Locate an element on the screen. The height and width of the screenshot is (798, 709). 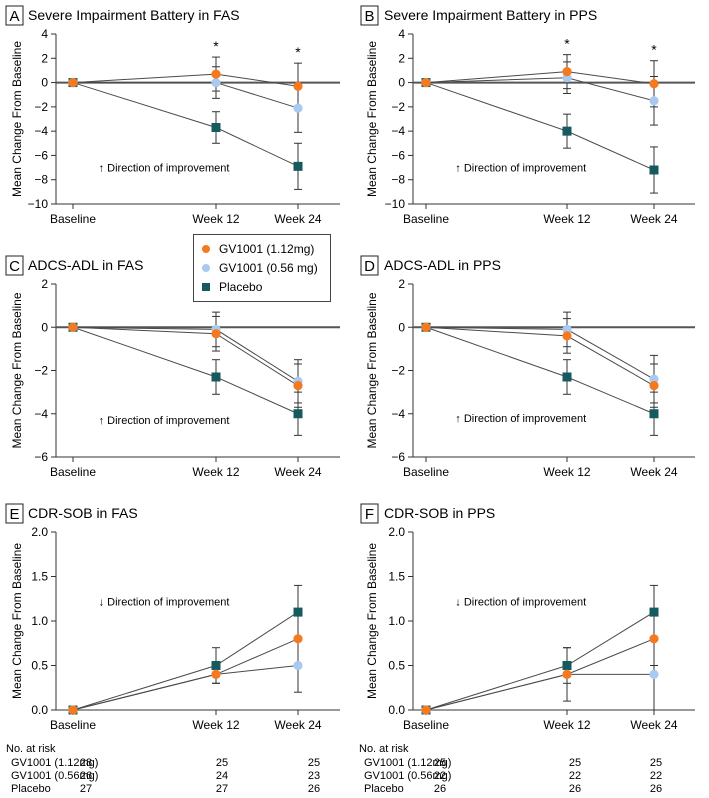
risk-table-header: No. at risk is located at coordinates (31, 749).